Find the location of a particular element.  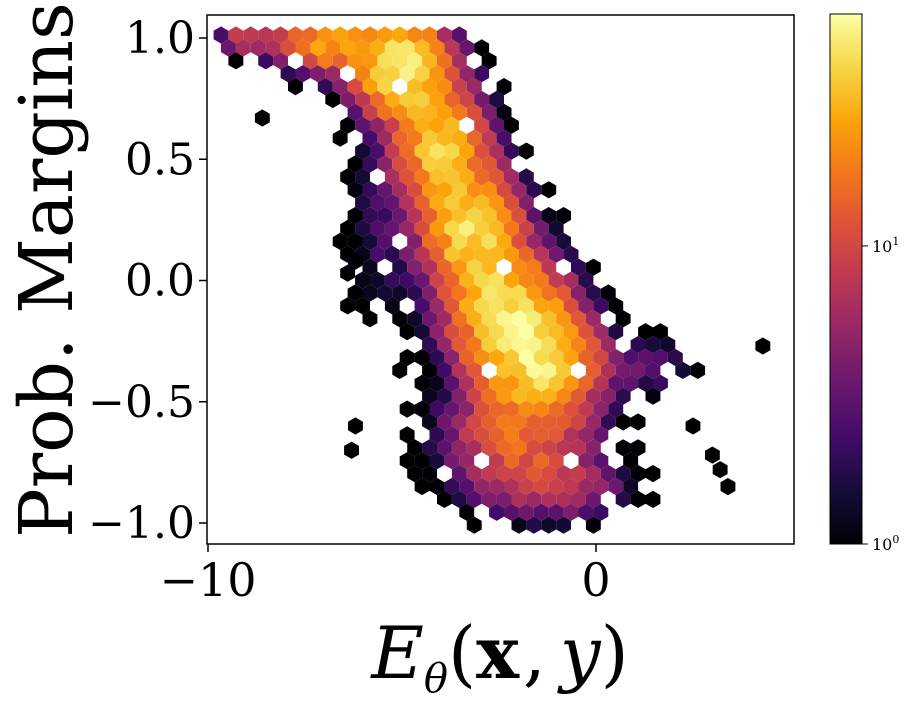

y-tick-label: −1.0 is located at coordinates (141, 523).